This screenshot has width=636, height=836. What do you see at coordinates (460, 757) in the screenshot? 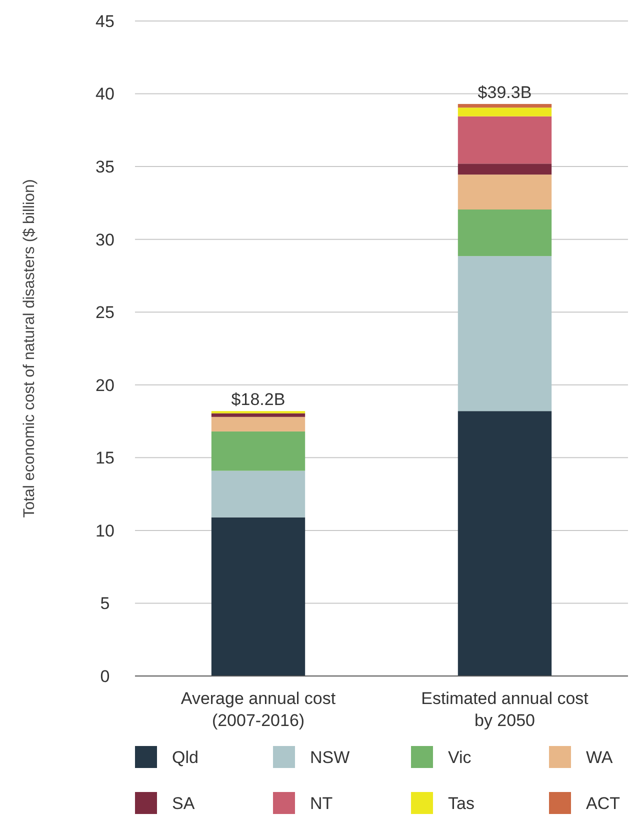
I see `legend-label: Vic` at bounding box center [460, 757].